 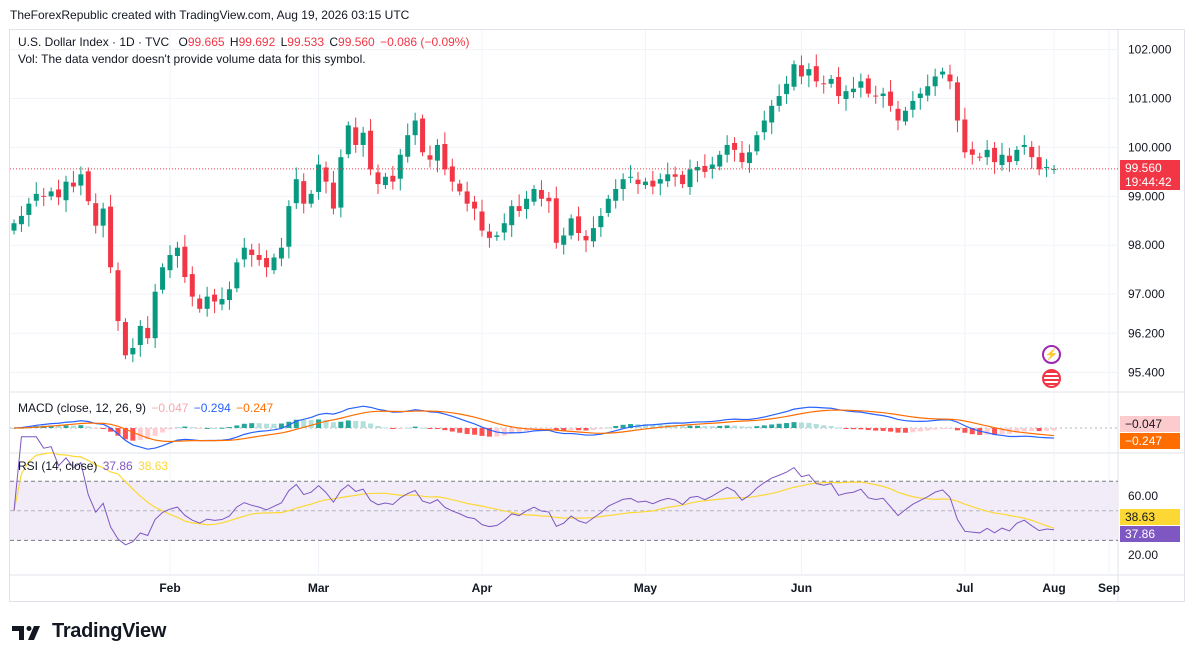 What do you see at coordinates (257, 42) in the screenshot?
I see `high-value: 99.692` at bounding box center [257, 42].